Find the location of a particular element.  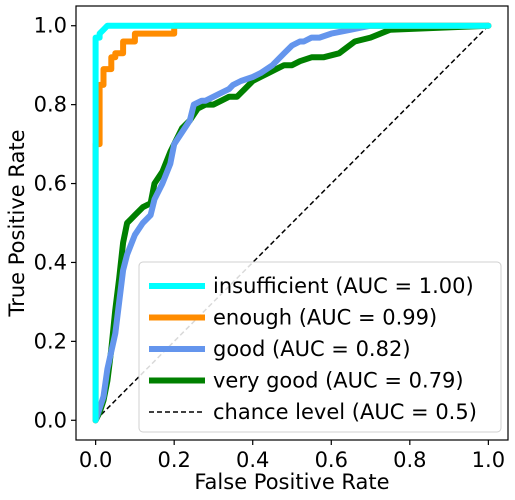

legend-label: enough (AUC = 0.99) is located at coordinates (325, 318).